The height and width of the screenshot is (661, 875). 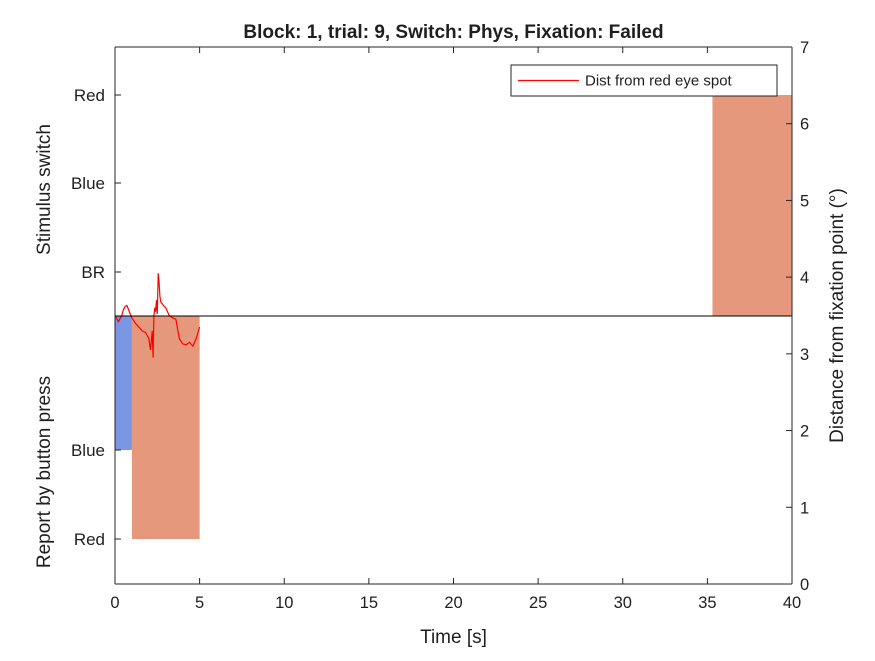 What do you see at coordinates (44, 189) in the screenshot?
I see `stimulus-switch-axis-label: Stimulus switch` at bounding box center [44, 189].